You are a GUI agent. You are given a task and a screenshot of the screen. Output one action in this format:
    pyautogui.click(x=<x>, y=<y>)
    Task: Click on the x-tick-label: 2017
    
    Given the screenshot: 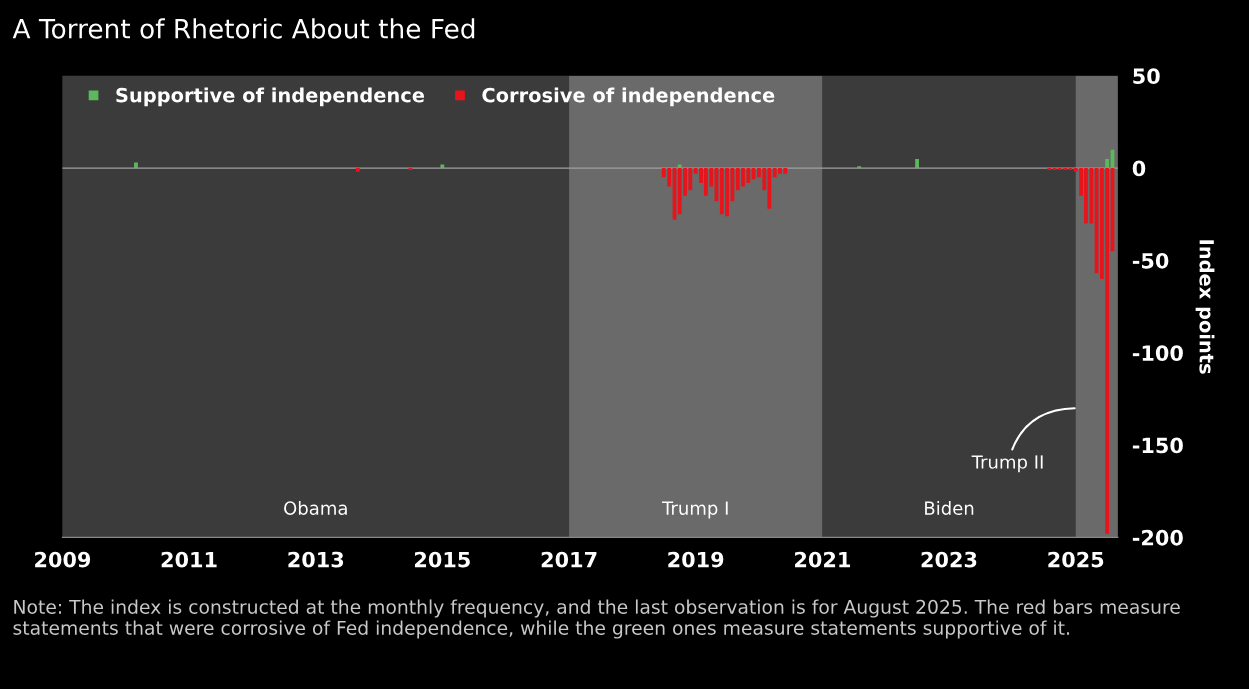 What is the action you would take?
    pyautogui.click(x=569, y=559)
    